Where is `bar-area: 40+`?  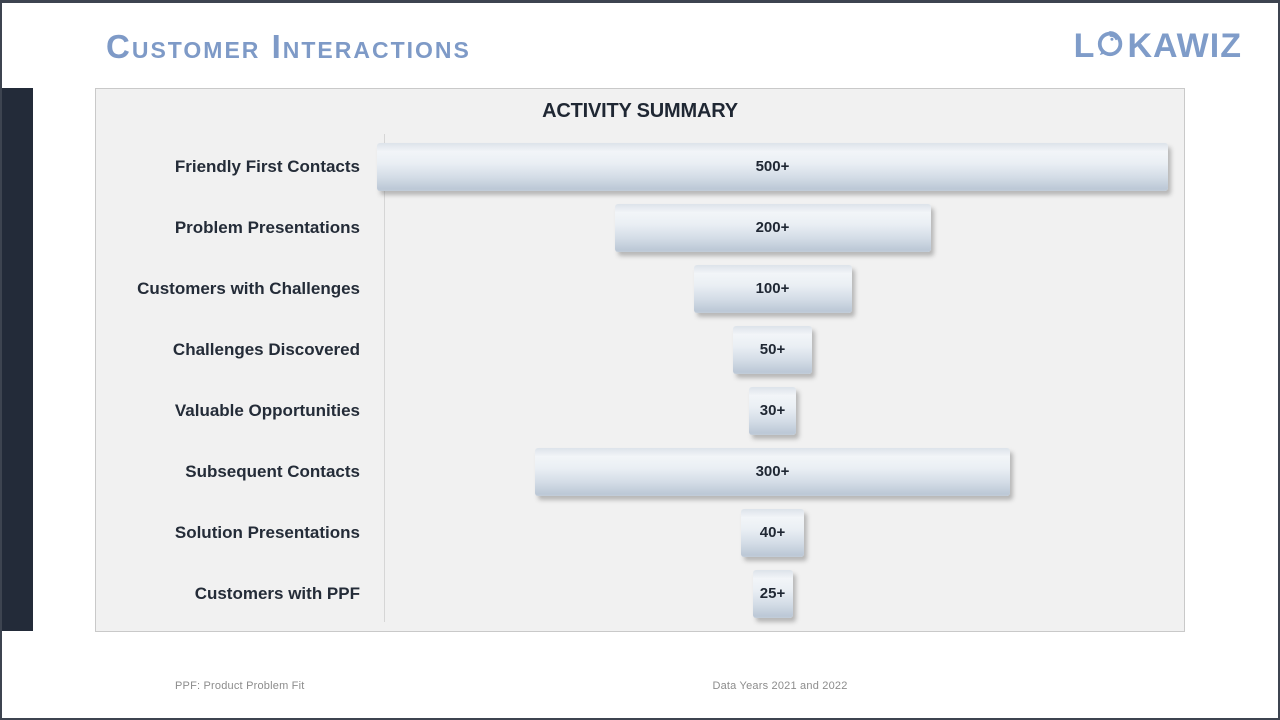
bar-area: 40+ is located at coordinates (772, 532).